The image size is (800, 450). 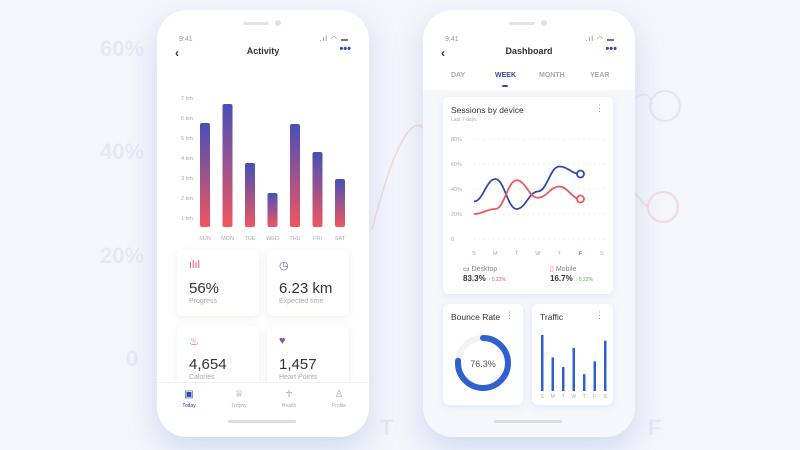 What do you see at coordinates (655, 427) in the screenshot?
I see `bg-letter: F` at bounding box center [655, 427].